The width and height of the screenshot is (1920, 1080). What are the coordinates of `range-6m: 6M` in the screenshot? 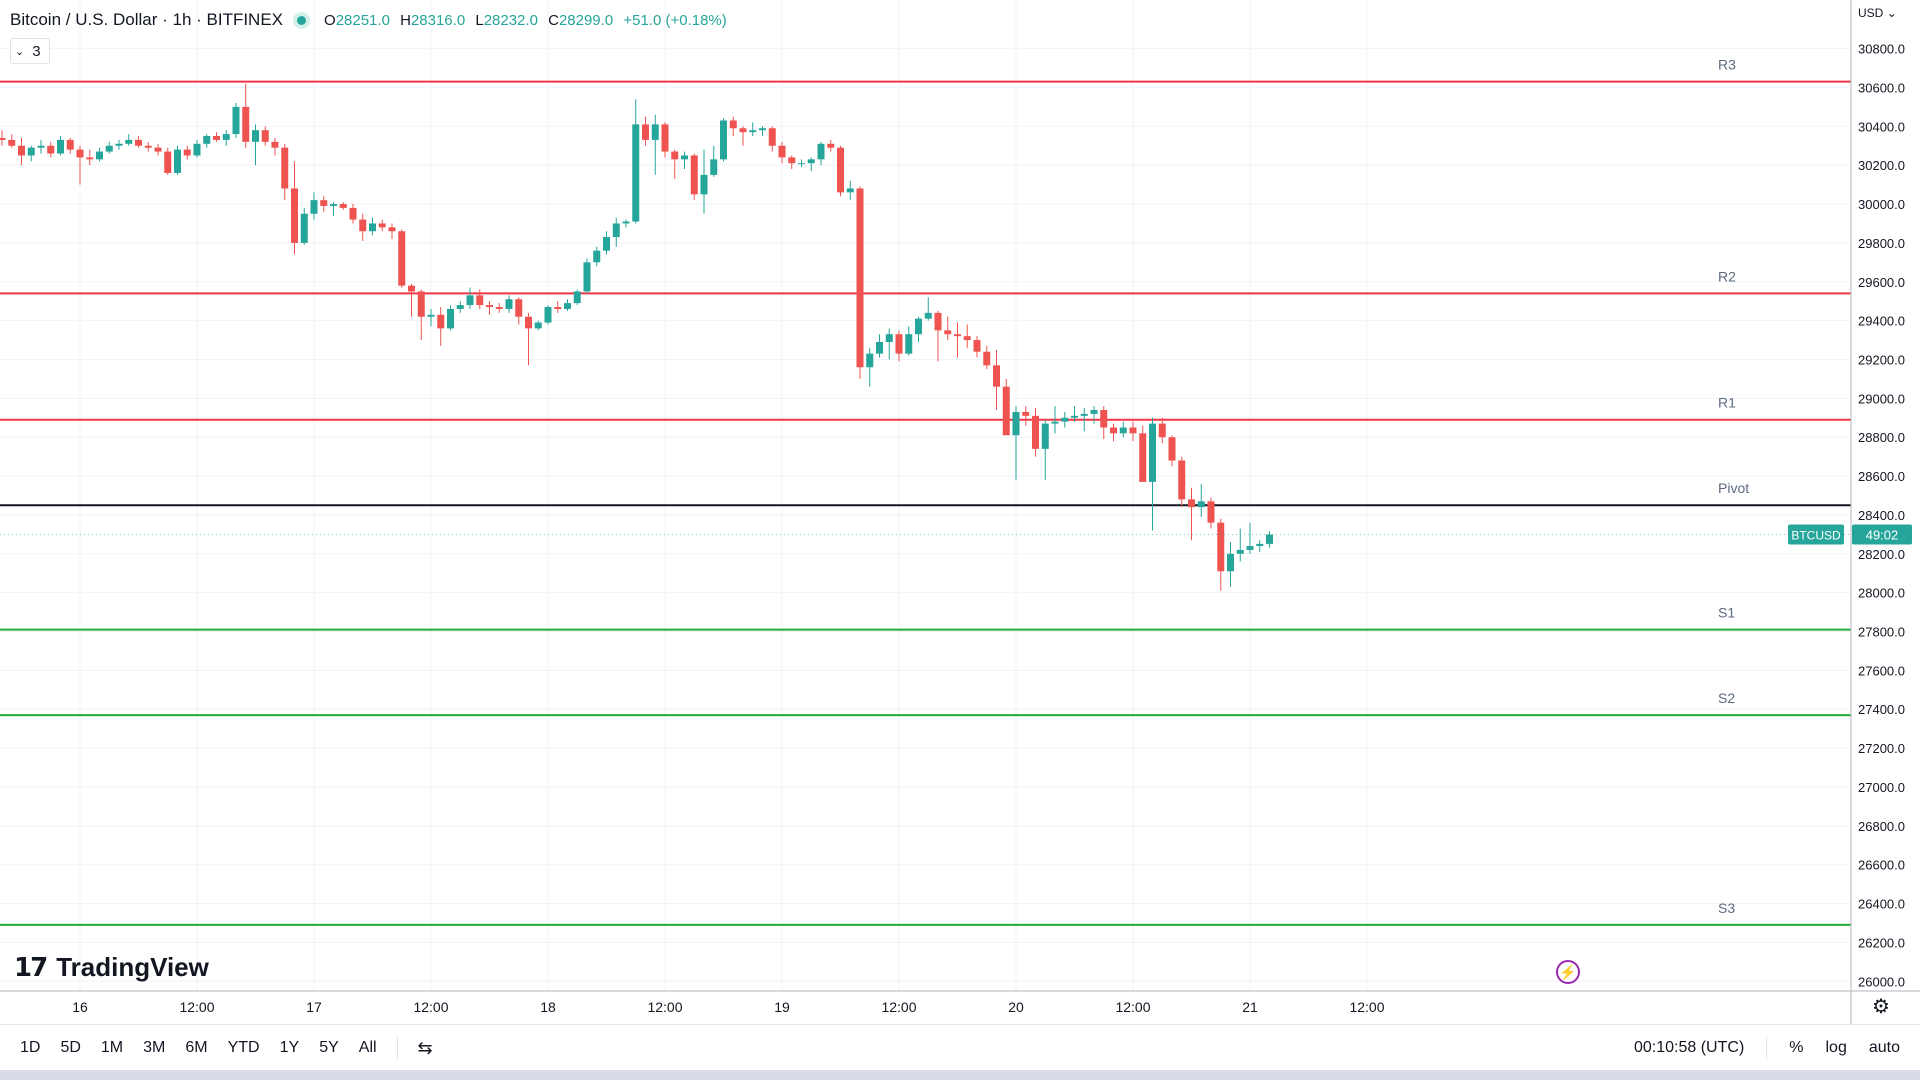 It's located at (196, 1047).